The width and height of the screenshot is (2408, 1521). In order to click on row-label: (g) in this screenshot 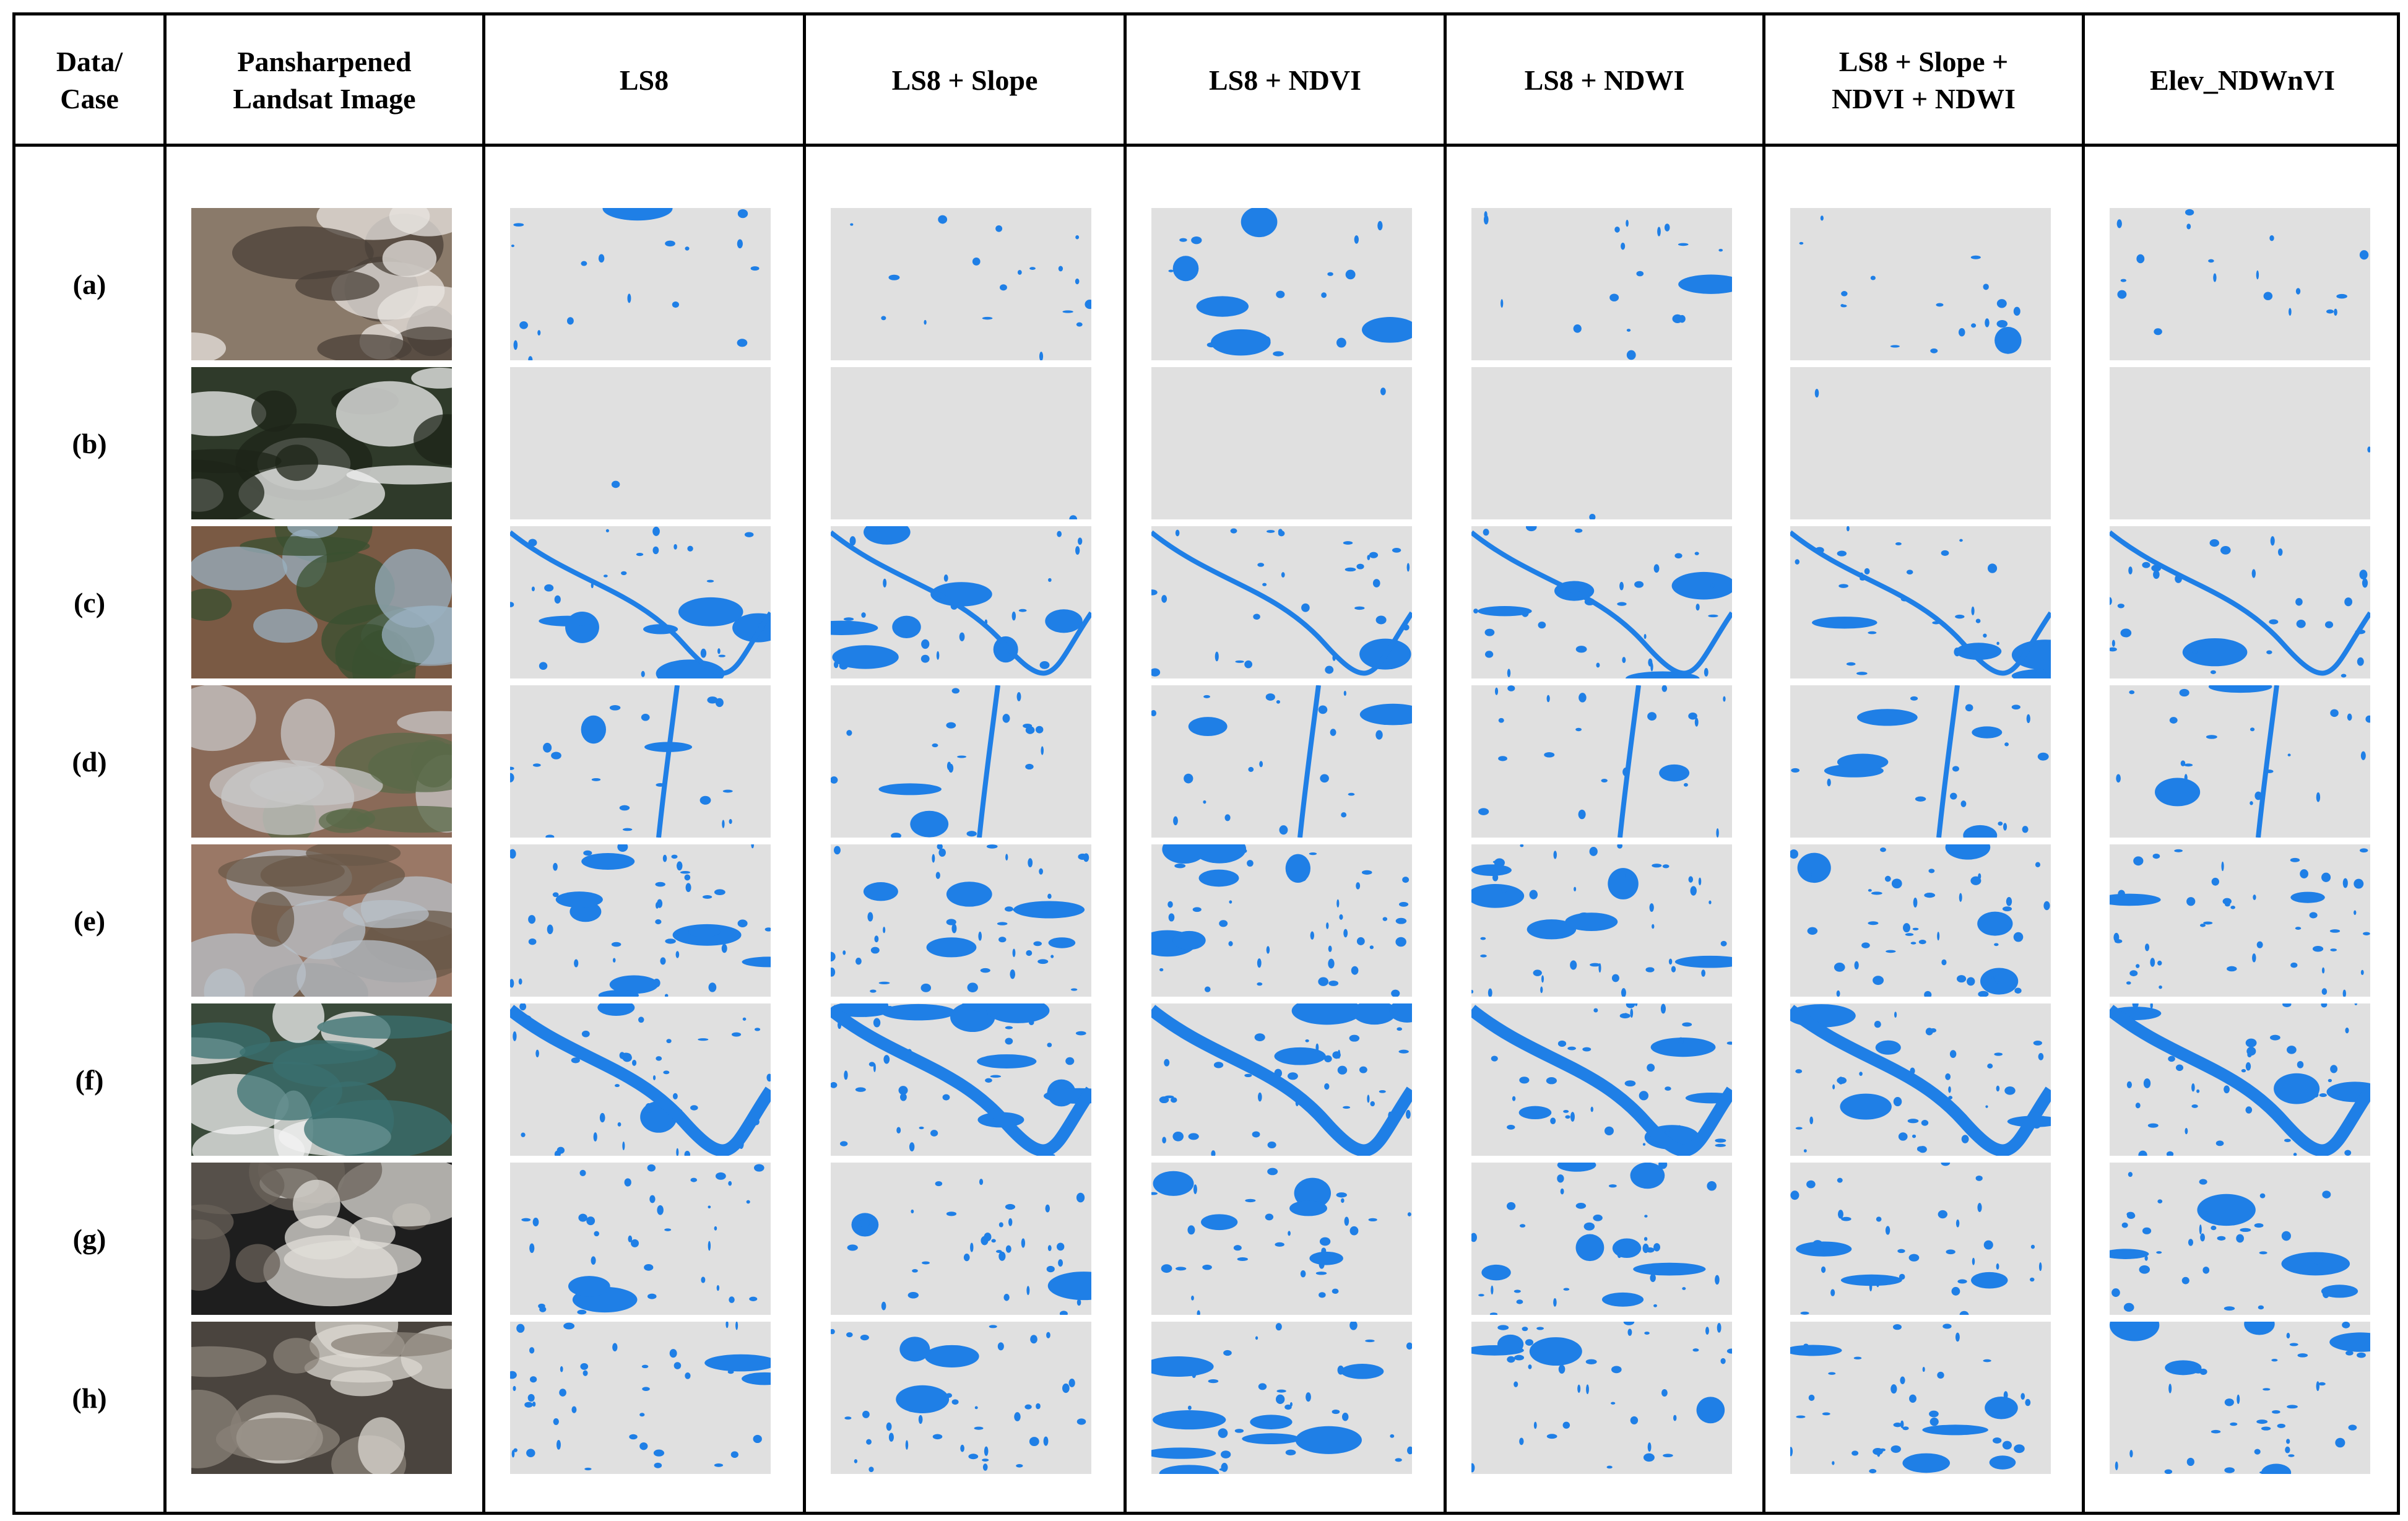, I will do `click(89, 1239)`.